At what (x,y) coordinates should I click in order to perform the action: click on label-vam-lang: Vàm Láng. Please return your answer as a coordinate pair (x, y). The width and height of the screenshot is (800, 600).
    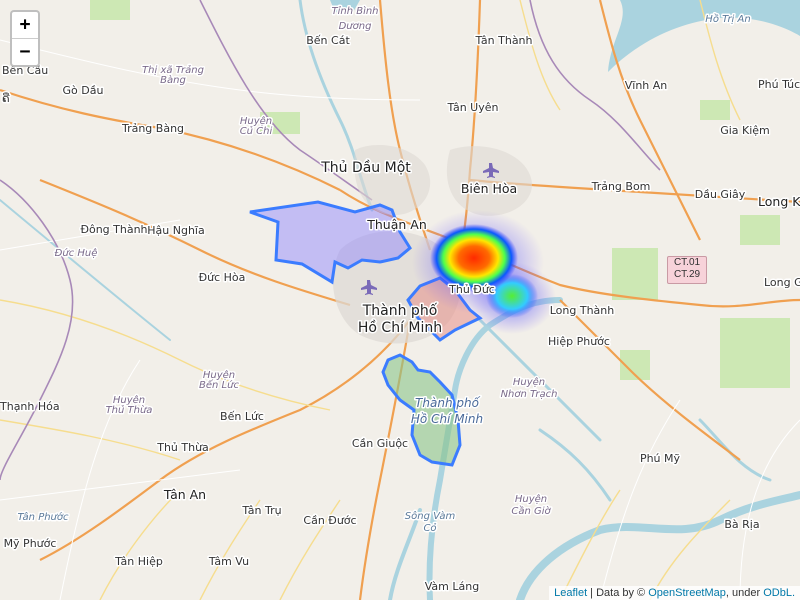
    Looking at the image, I should click on (452, 586).